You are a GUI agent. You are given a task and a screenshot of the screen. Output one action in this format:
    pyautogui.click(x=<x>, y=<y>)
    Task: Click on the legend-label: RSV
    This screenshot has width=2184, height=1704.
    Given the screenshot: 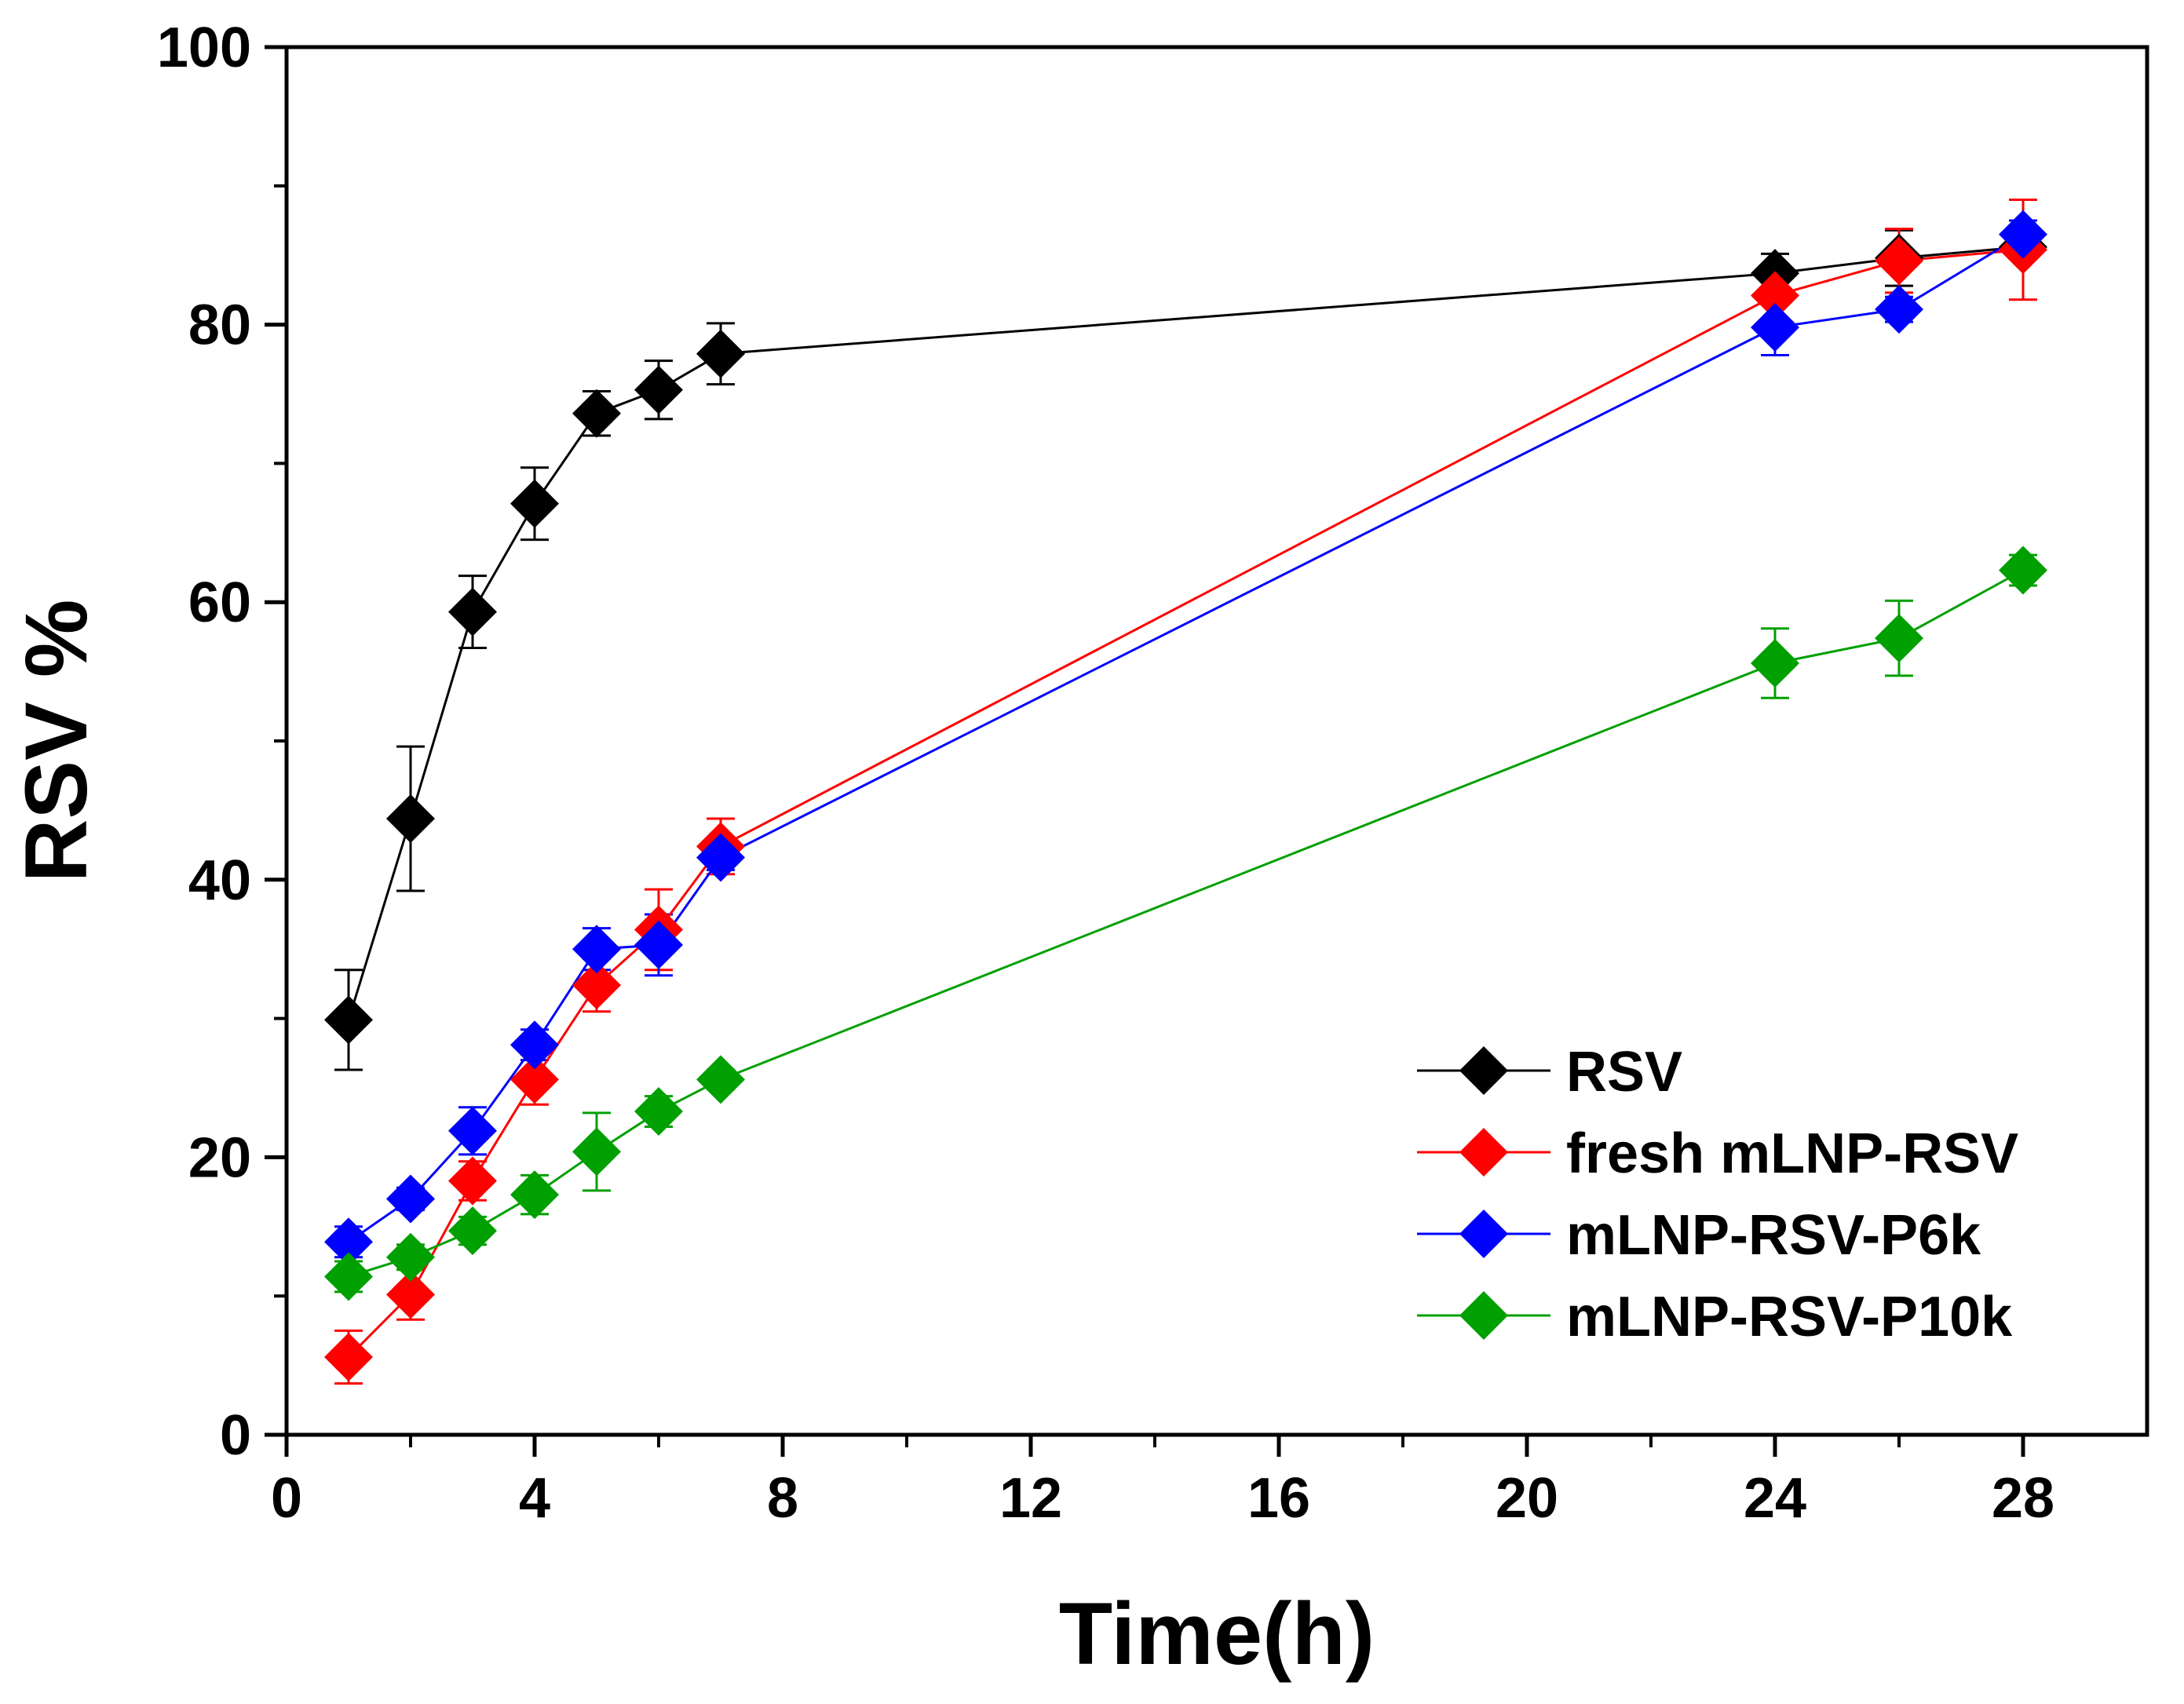 What is the action you would take?
    pyautogui.click(x=1624, y=1072)
    